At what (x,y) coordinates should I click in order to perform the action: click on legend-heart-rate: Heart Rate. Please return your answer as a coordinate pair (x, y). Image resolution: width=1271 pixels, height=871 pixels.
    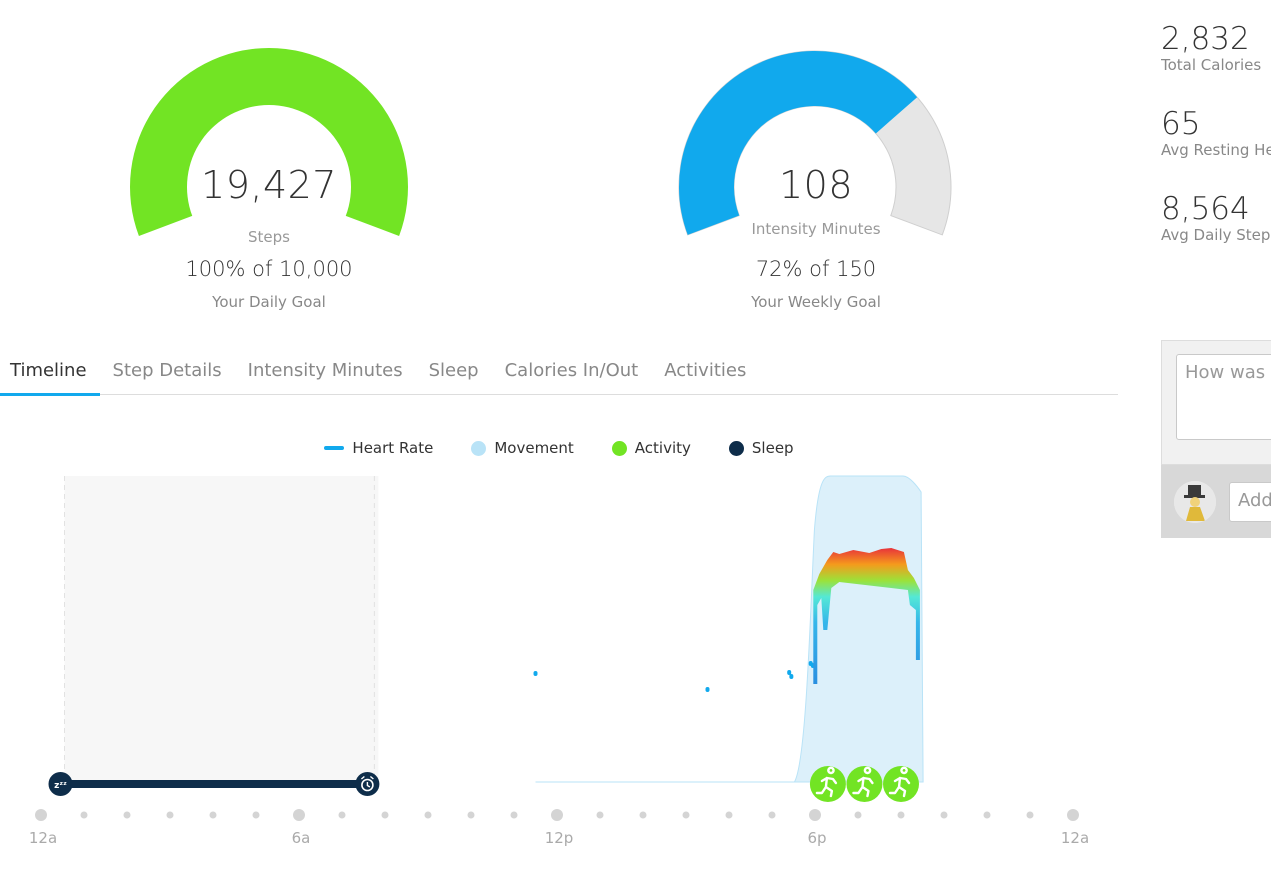
    Looking at the image, I should click on (378, 448).